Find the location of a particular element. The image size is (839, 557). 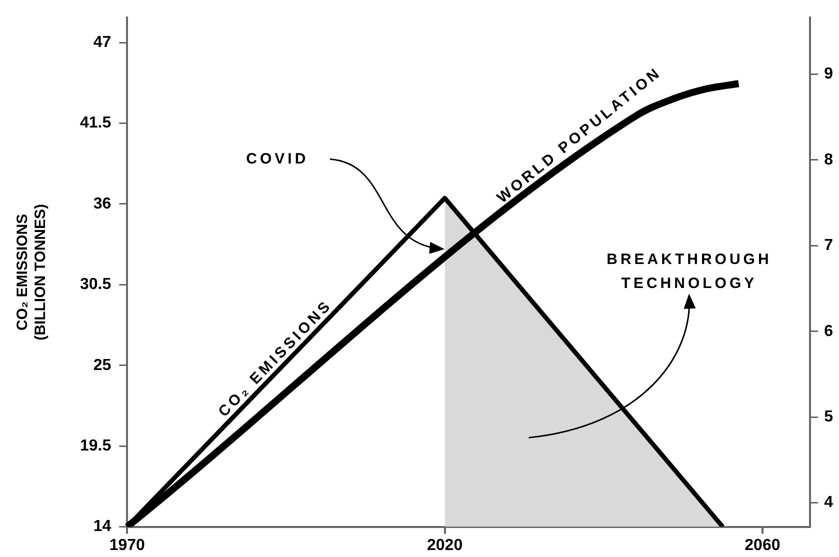

y-tick-label: 41.5 is located at coordinates (96, 123).